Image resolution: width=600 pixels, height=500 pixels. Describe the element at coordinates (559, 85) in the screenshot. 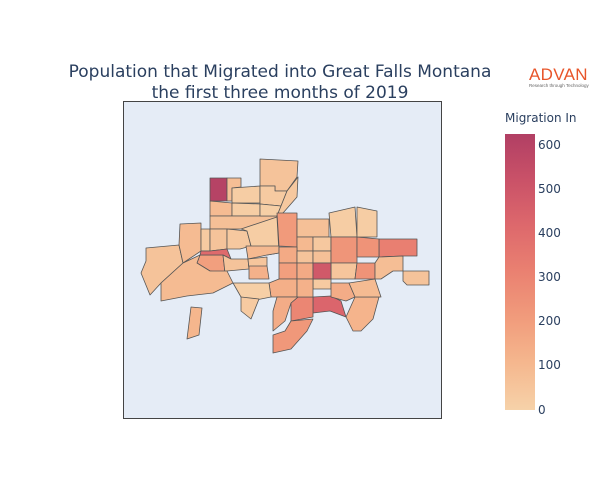

I see `logo-tagline: Research through Technology` at that location.